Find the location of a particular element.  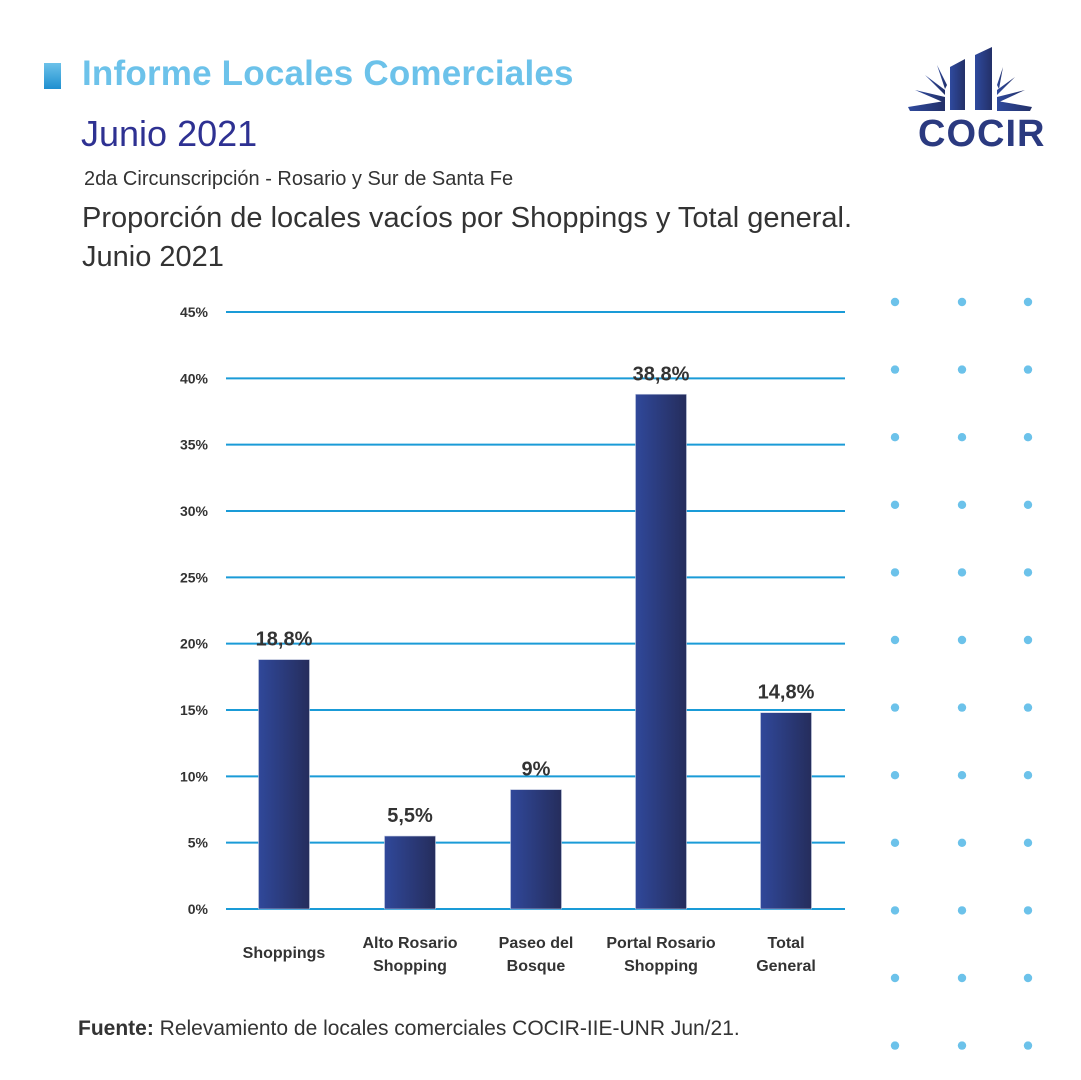

report-title: Informe Locales Comerciales is located at coordinates (328, 73).